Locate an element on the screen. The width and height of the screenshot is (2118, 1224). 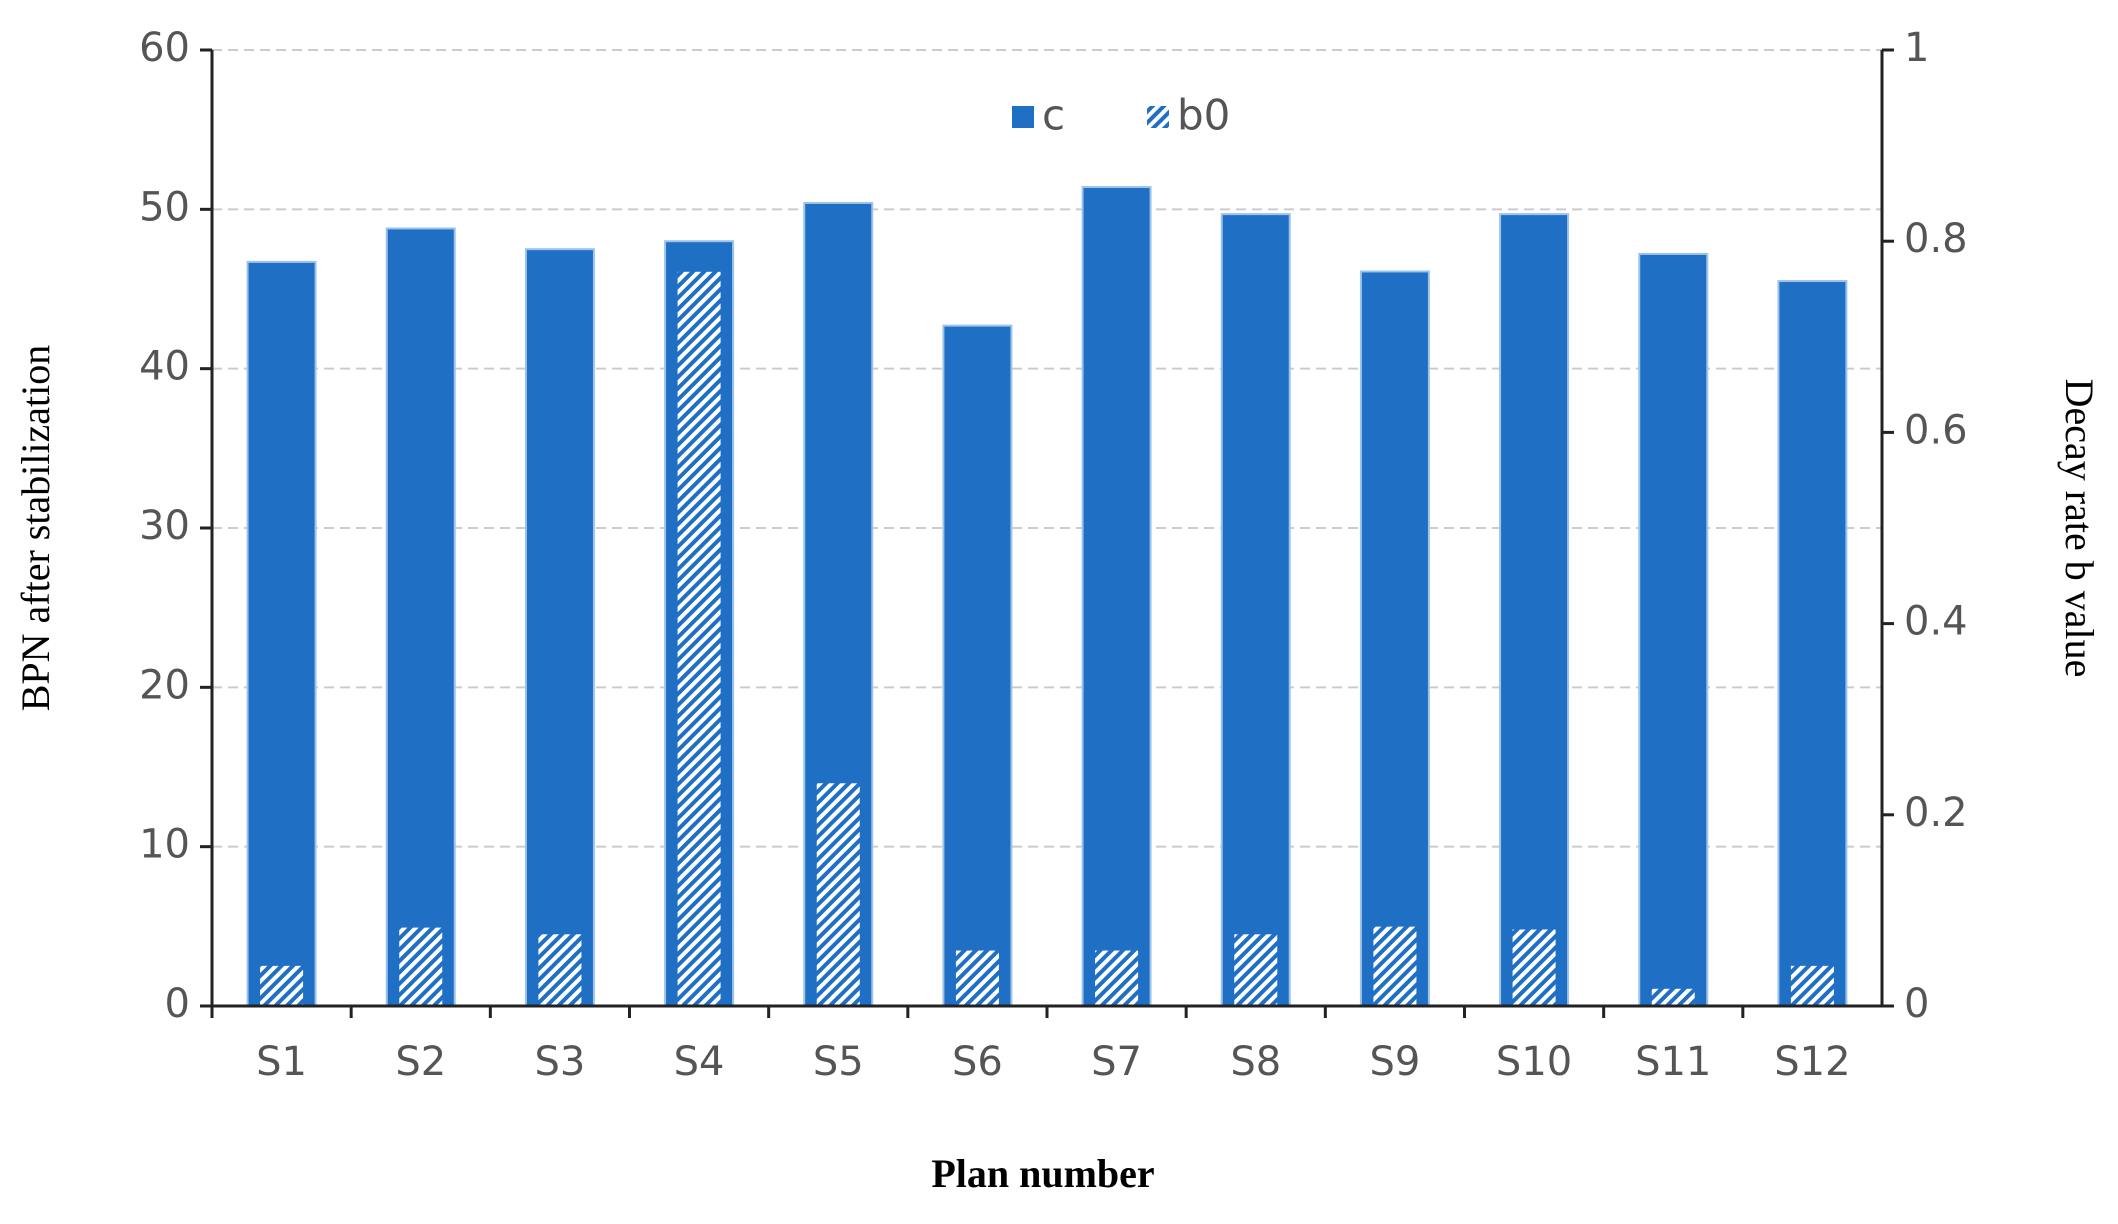
y2-tick-label: 0.8 is located at coordinates (1936, 239).